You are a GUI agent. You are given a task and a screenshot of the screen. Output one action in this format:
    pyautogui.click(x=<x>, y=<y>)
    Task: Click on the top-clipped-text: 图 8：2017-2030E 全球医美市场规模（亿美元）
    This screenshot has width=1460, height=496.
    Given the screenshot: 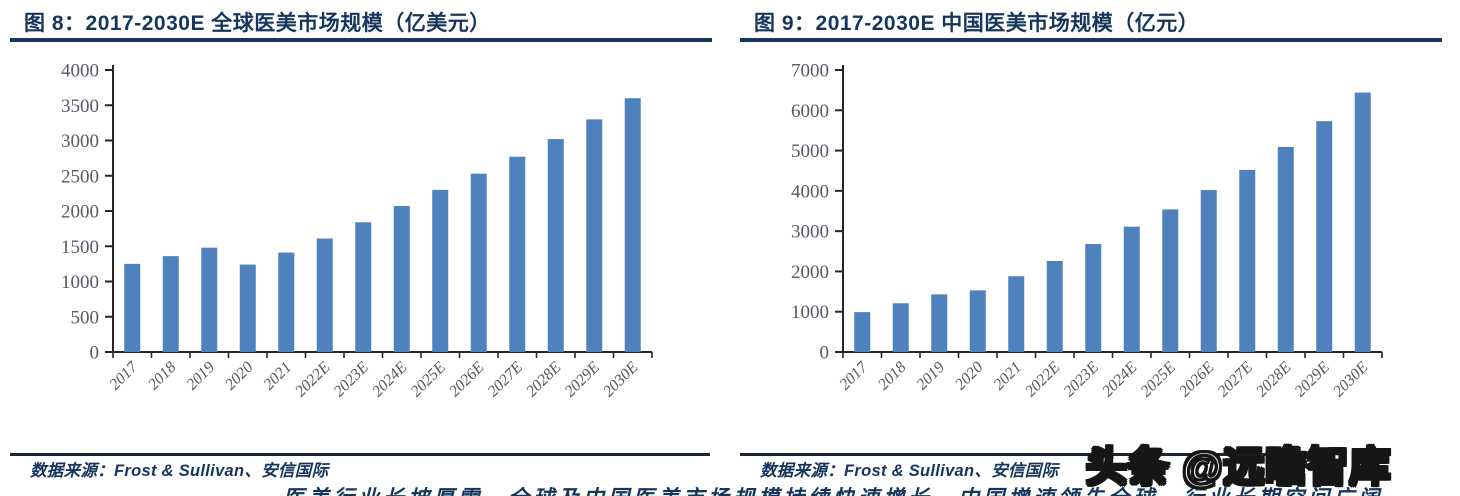 What is the action you would take?
    pyautogui.click(x=257, y=2)
    